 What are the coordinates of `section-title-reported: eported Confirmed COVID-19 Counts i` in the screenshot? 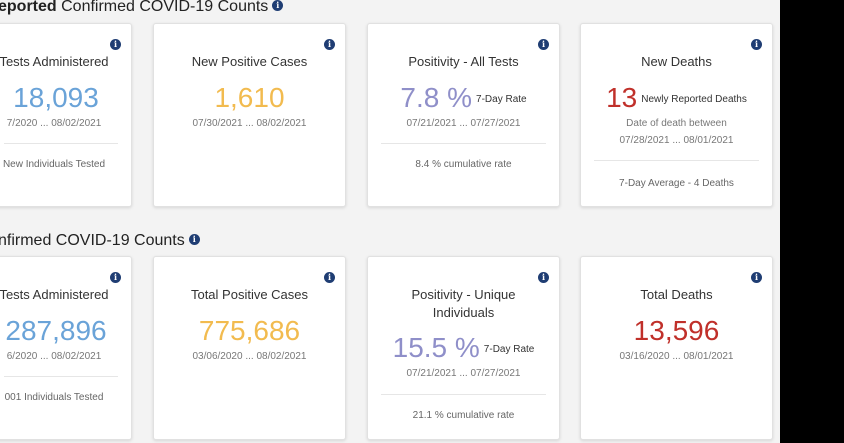 It's located at (142, 8).